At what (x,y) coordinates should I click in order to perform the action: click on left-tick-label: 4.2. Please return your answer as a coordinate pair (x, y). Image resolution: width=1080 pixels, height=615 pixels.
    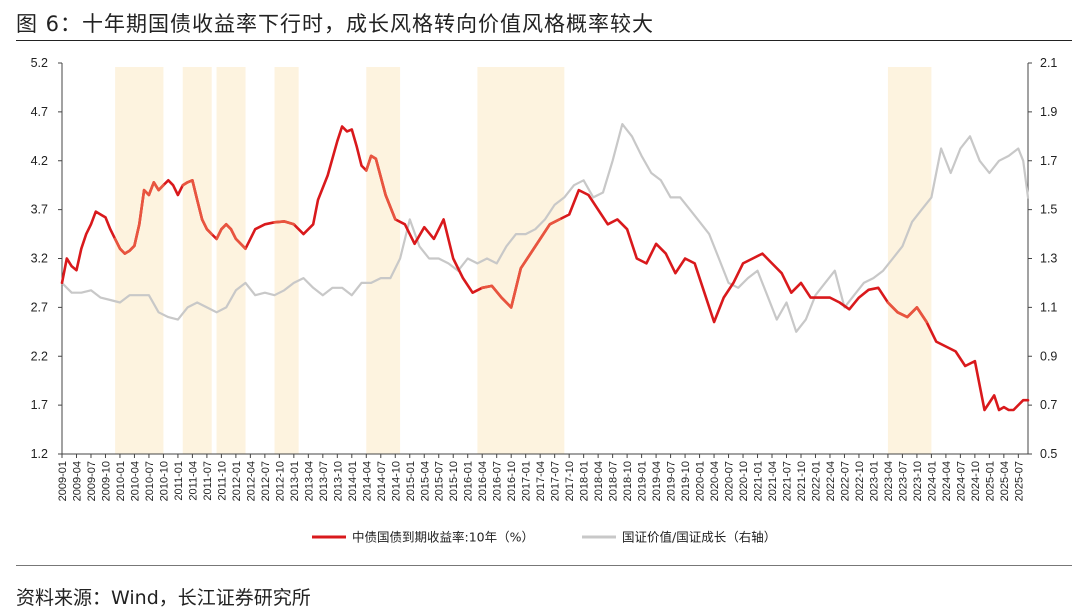
    Looking at the image, I should click on (39, 161).